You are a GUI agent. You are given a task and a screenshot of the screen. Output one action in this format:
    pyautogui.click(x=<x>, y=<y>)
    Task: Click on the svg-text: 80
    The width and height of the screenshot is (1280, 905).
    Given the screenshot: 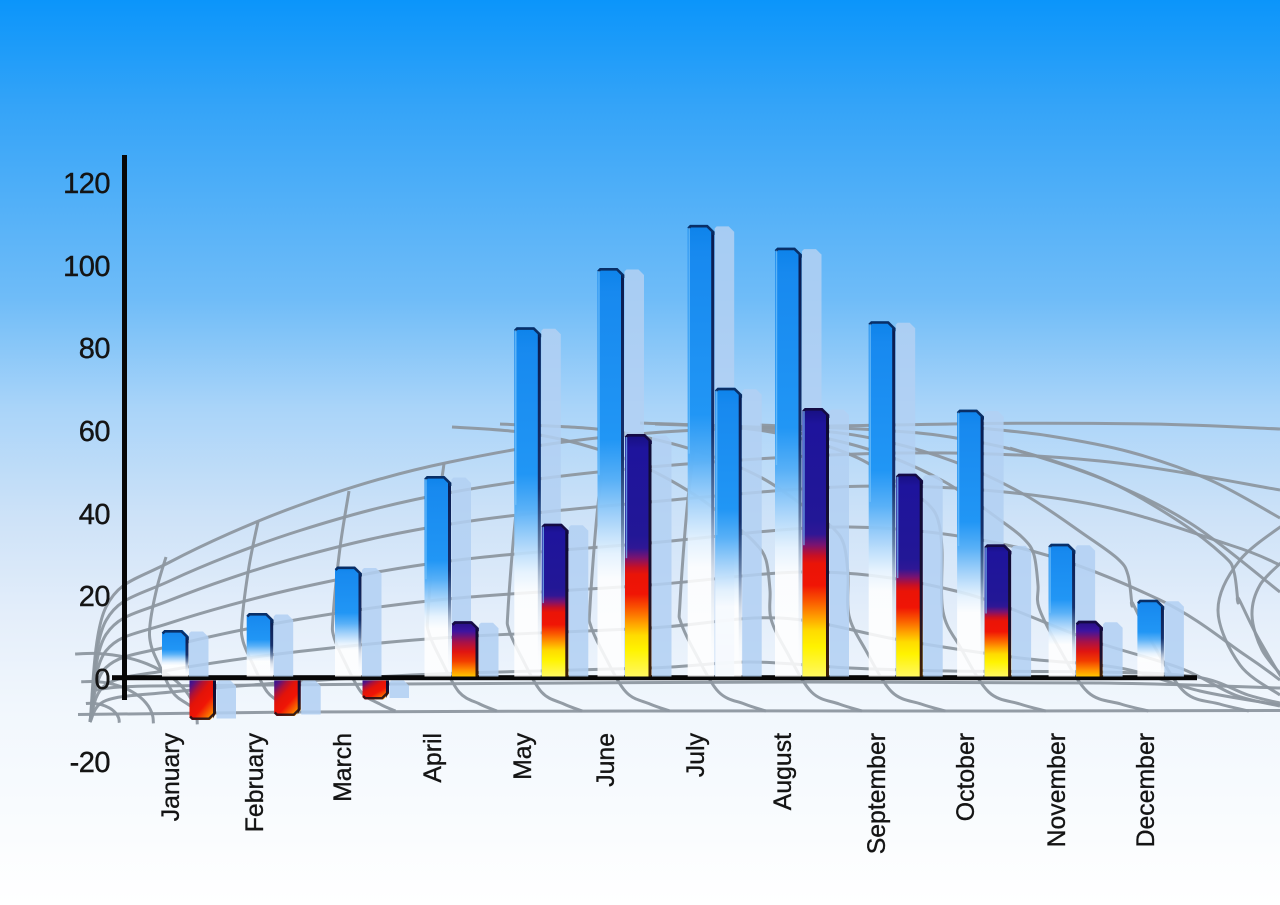 What is the action you would take?
    pyautogui.click(x=94, y=349)
    